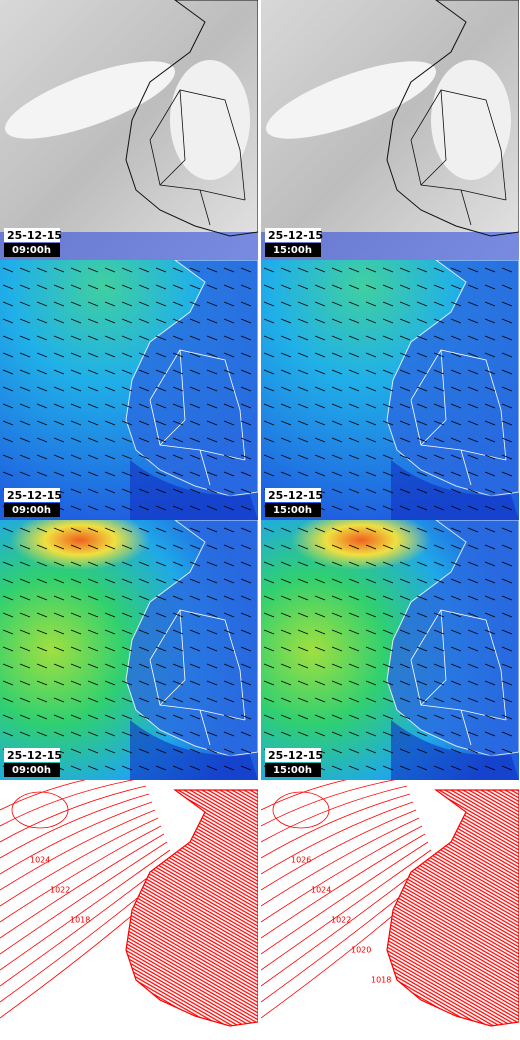  Describe the element at coordinates (455, 750) in the screenshot. I see `low-wind` at that location.